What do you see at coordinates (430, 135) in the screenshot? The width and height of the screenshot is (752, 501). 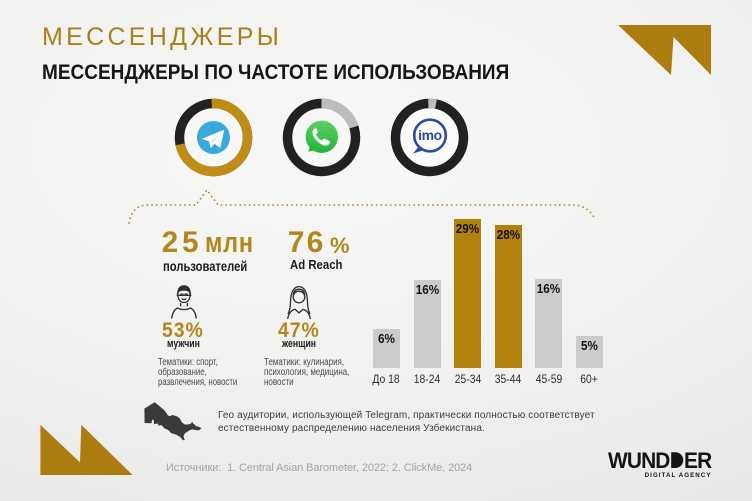 I see `svg-text: imo` at bounding box center [430, 135].